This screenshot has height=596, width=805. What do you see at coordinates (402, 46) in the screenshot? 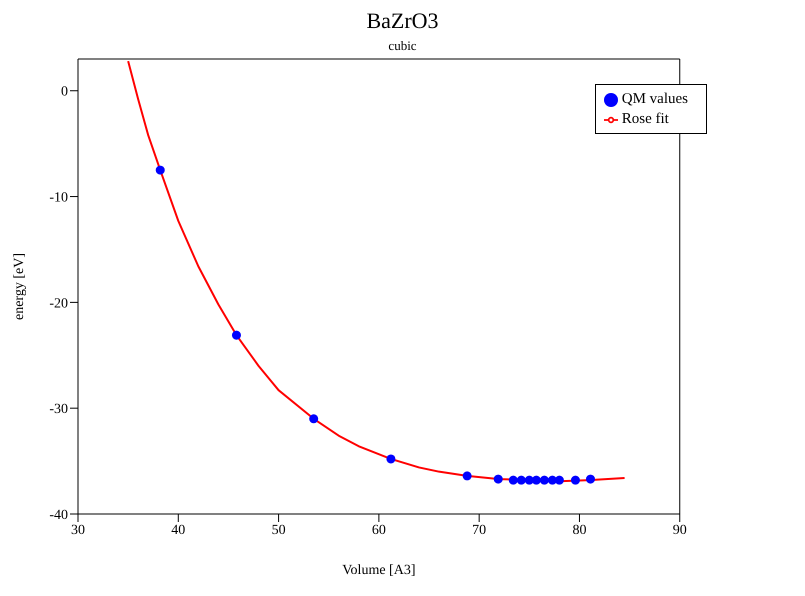
I see `chart-subtitle: cubic` at bounding box center [402, 46].